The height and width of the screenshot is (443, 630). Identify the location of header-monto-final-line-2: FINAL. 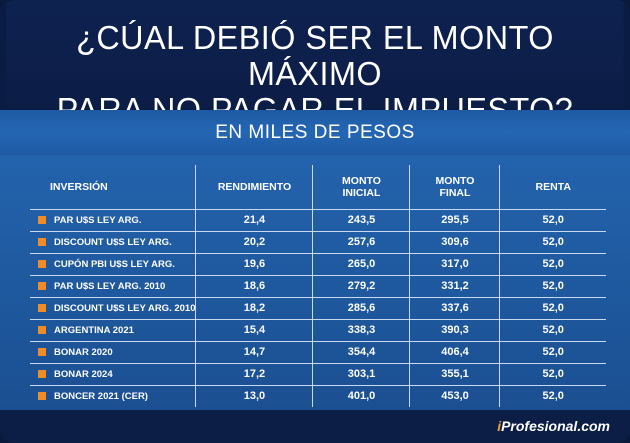
(455, 192).